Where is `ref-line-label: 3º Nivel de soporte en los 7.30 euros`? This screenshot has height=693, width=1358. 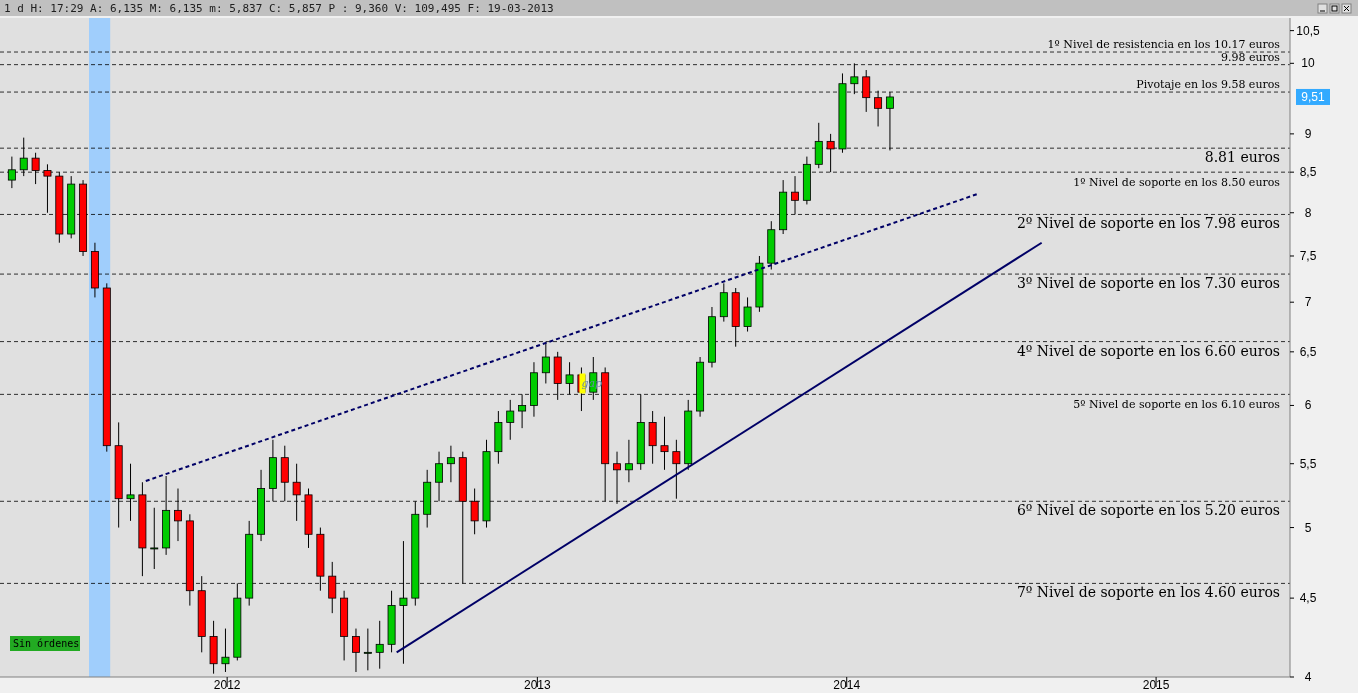
ref-line-label: 3º Nivel de soporte en los 7.30 euros is located at coordinates (1148, 283).